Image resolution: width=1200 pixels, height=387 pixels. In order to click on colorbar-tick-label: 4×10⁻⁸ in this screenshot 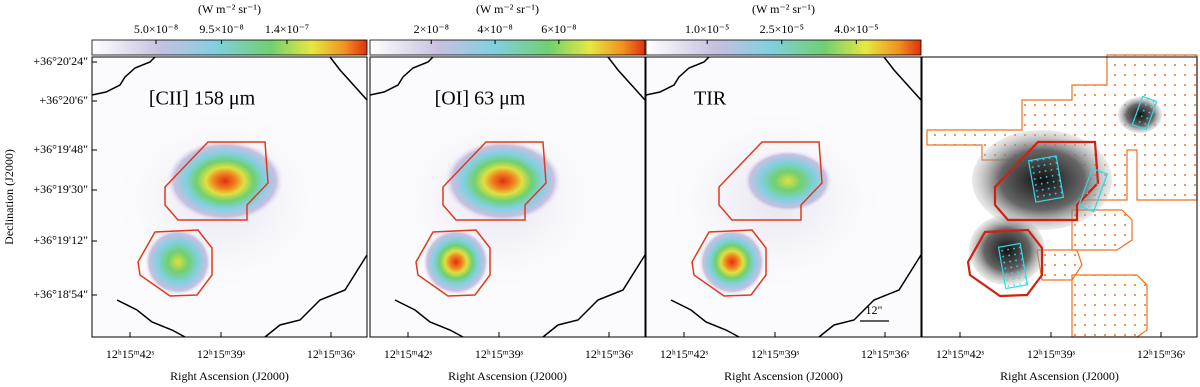, I will do `click(494, 29)`.